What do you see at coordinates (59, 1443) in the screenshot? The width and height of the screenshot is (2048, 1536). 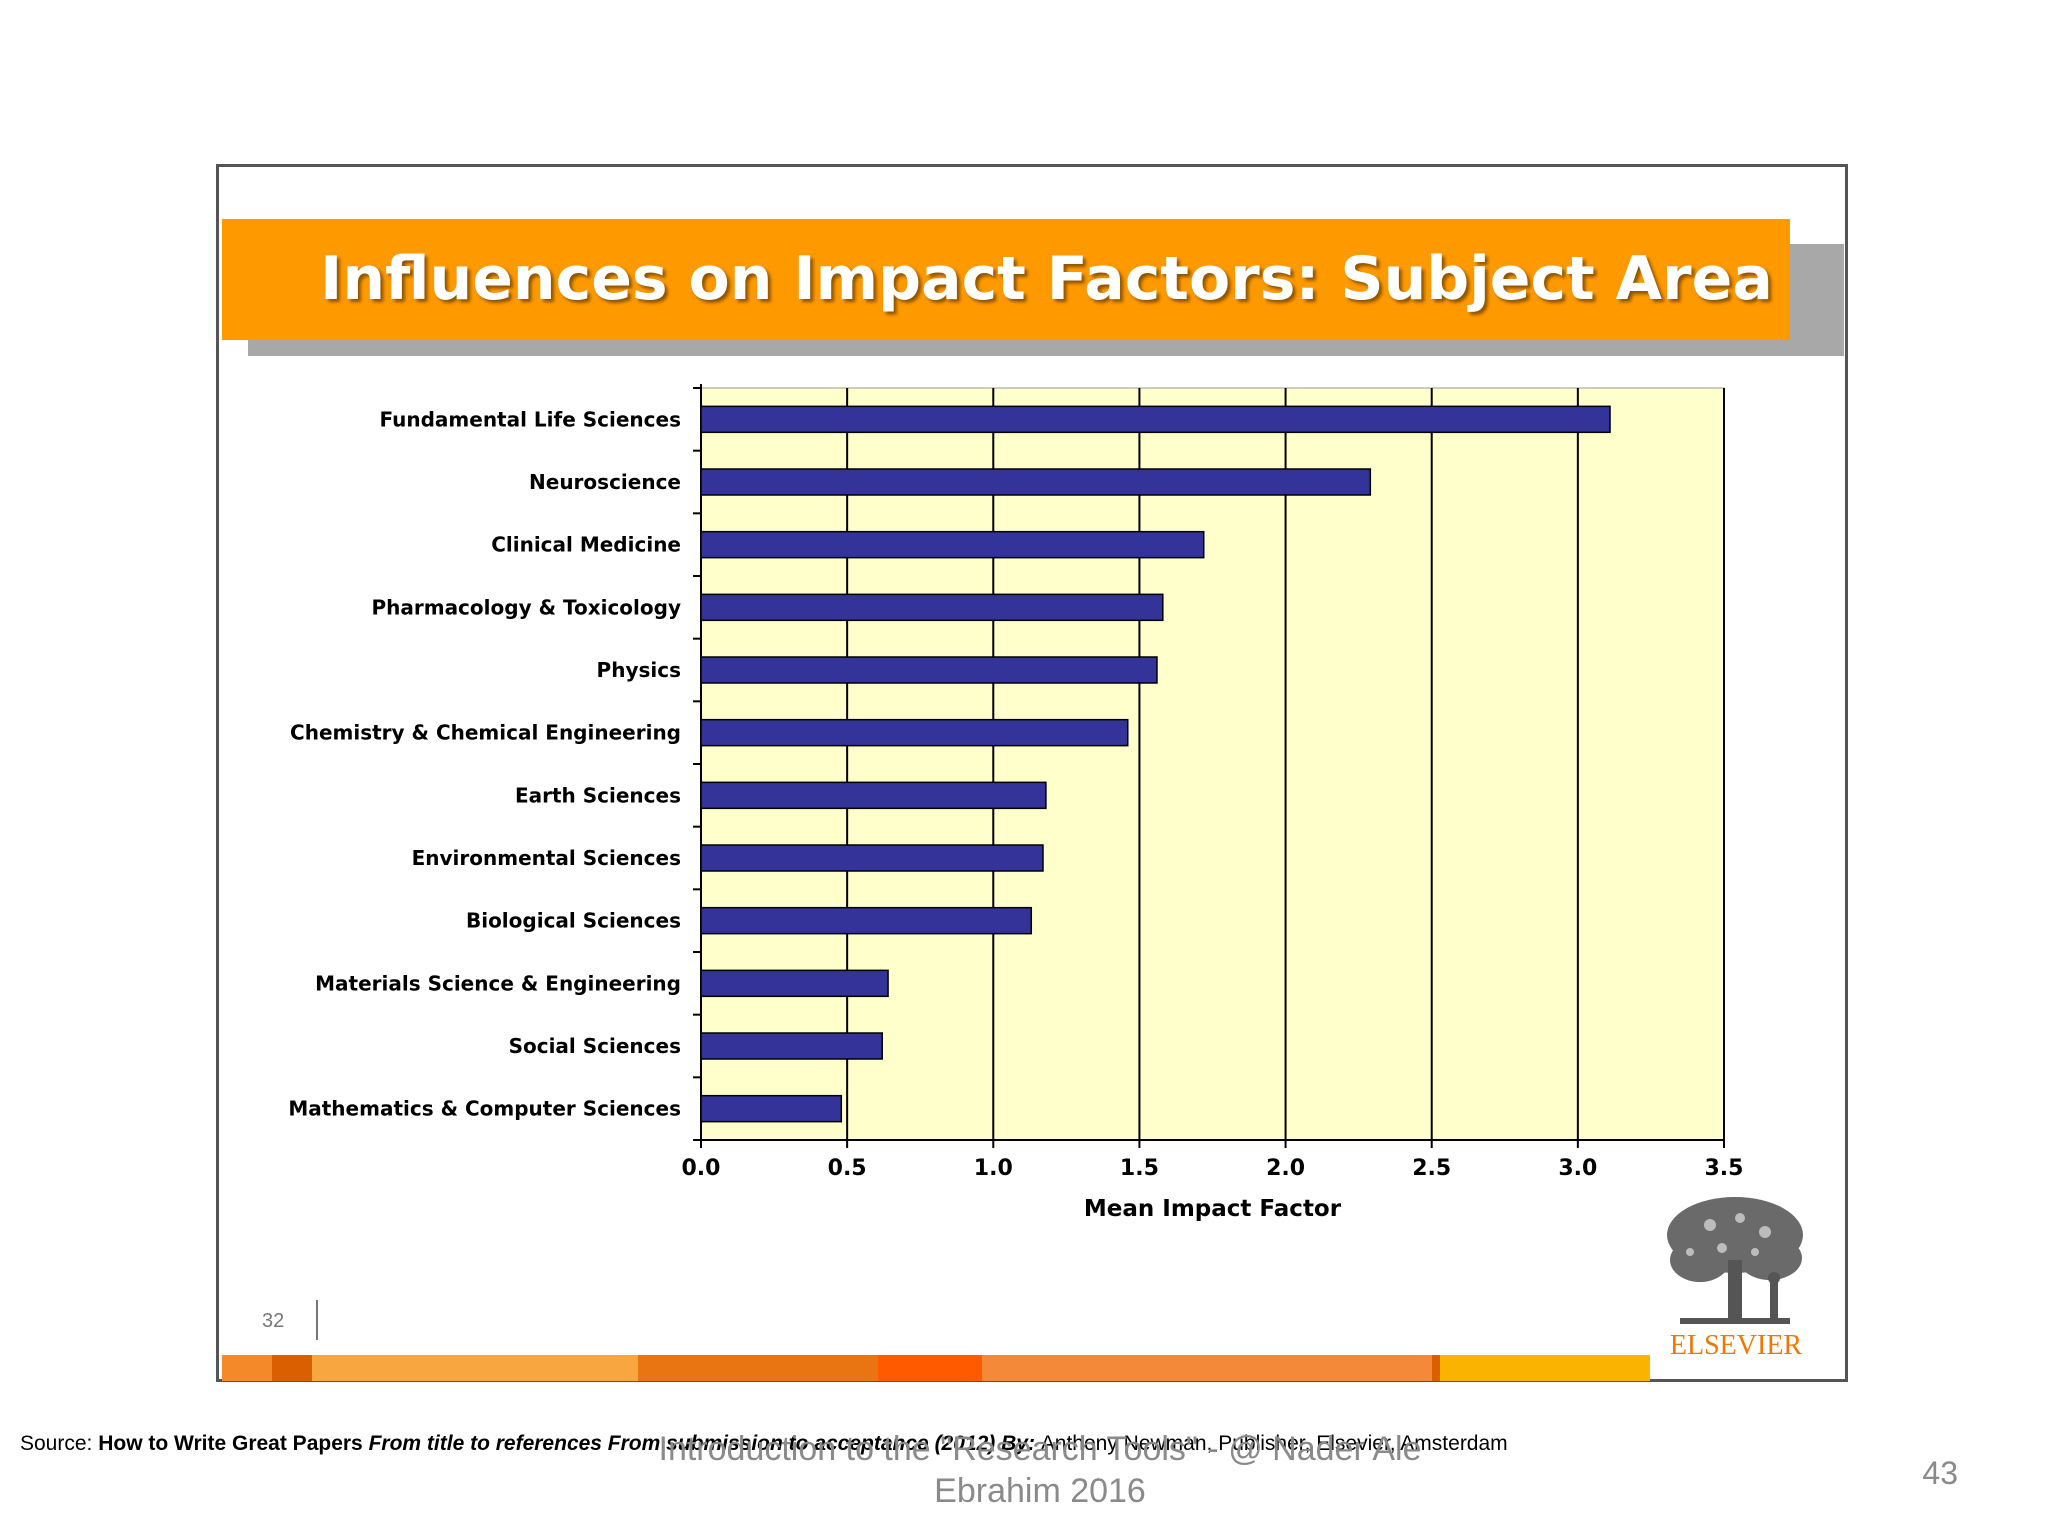 I see `source-label: Source:` at bounding box center [59, 1443].